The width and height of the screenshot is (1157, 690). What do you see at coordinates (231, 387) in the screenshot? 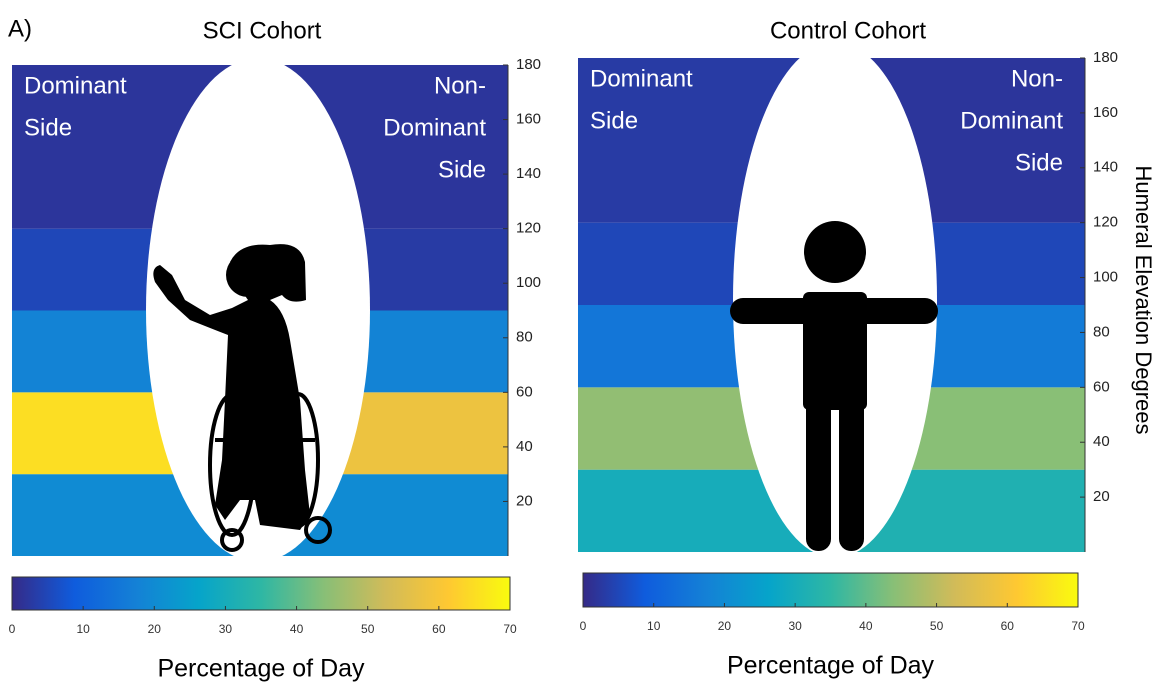
I see `sci-silhouette` at bounding box center [231, 387].